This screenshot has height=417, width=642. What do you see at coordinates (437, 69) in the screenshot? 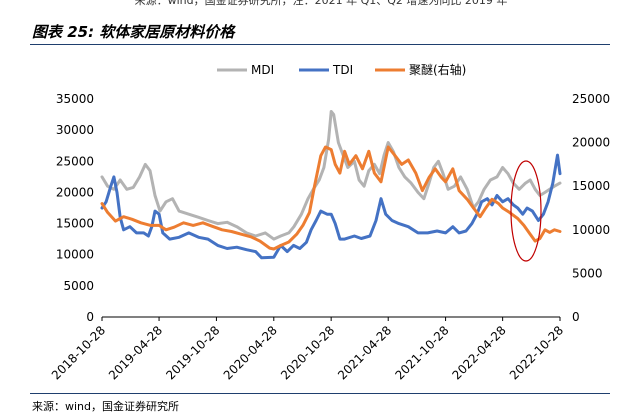
I see `legend-label: 聚醚(右轴)` at bounding box center [437, 69].